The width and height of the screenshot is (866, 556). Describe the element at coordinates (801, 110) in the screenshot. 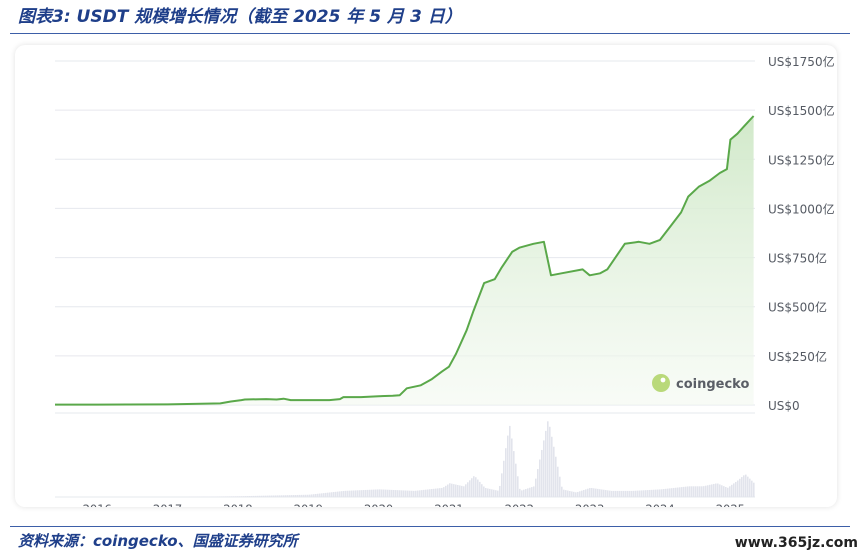

I see `y-tick-label: US$1500亿` at that location.